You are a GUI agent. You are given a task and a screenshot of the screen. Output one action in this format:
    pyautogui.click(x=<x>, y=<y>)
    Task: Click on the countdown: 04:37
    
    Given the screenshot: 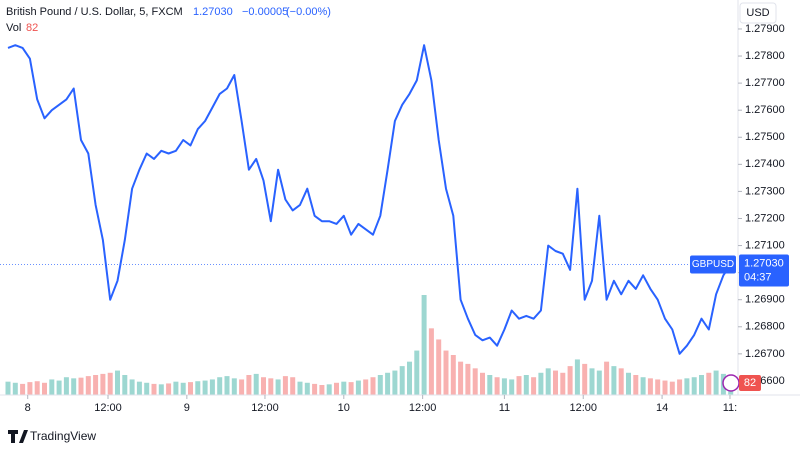 What is the action you would take?
    pyautogui.click(x=758, y=277)
    